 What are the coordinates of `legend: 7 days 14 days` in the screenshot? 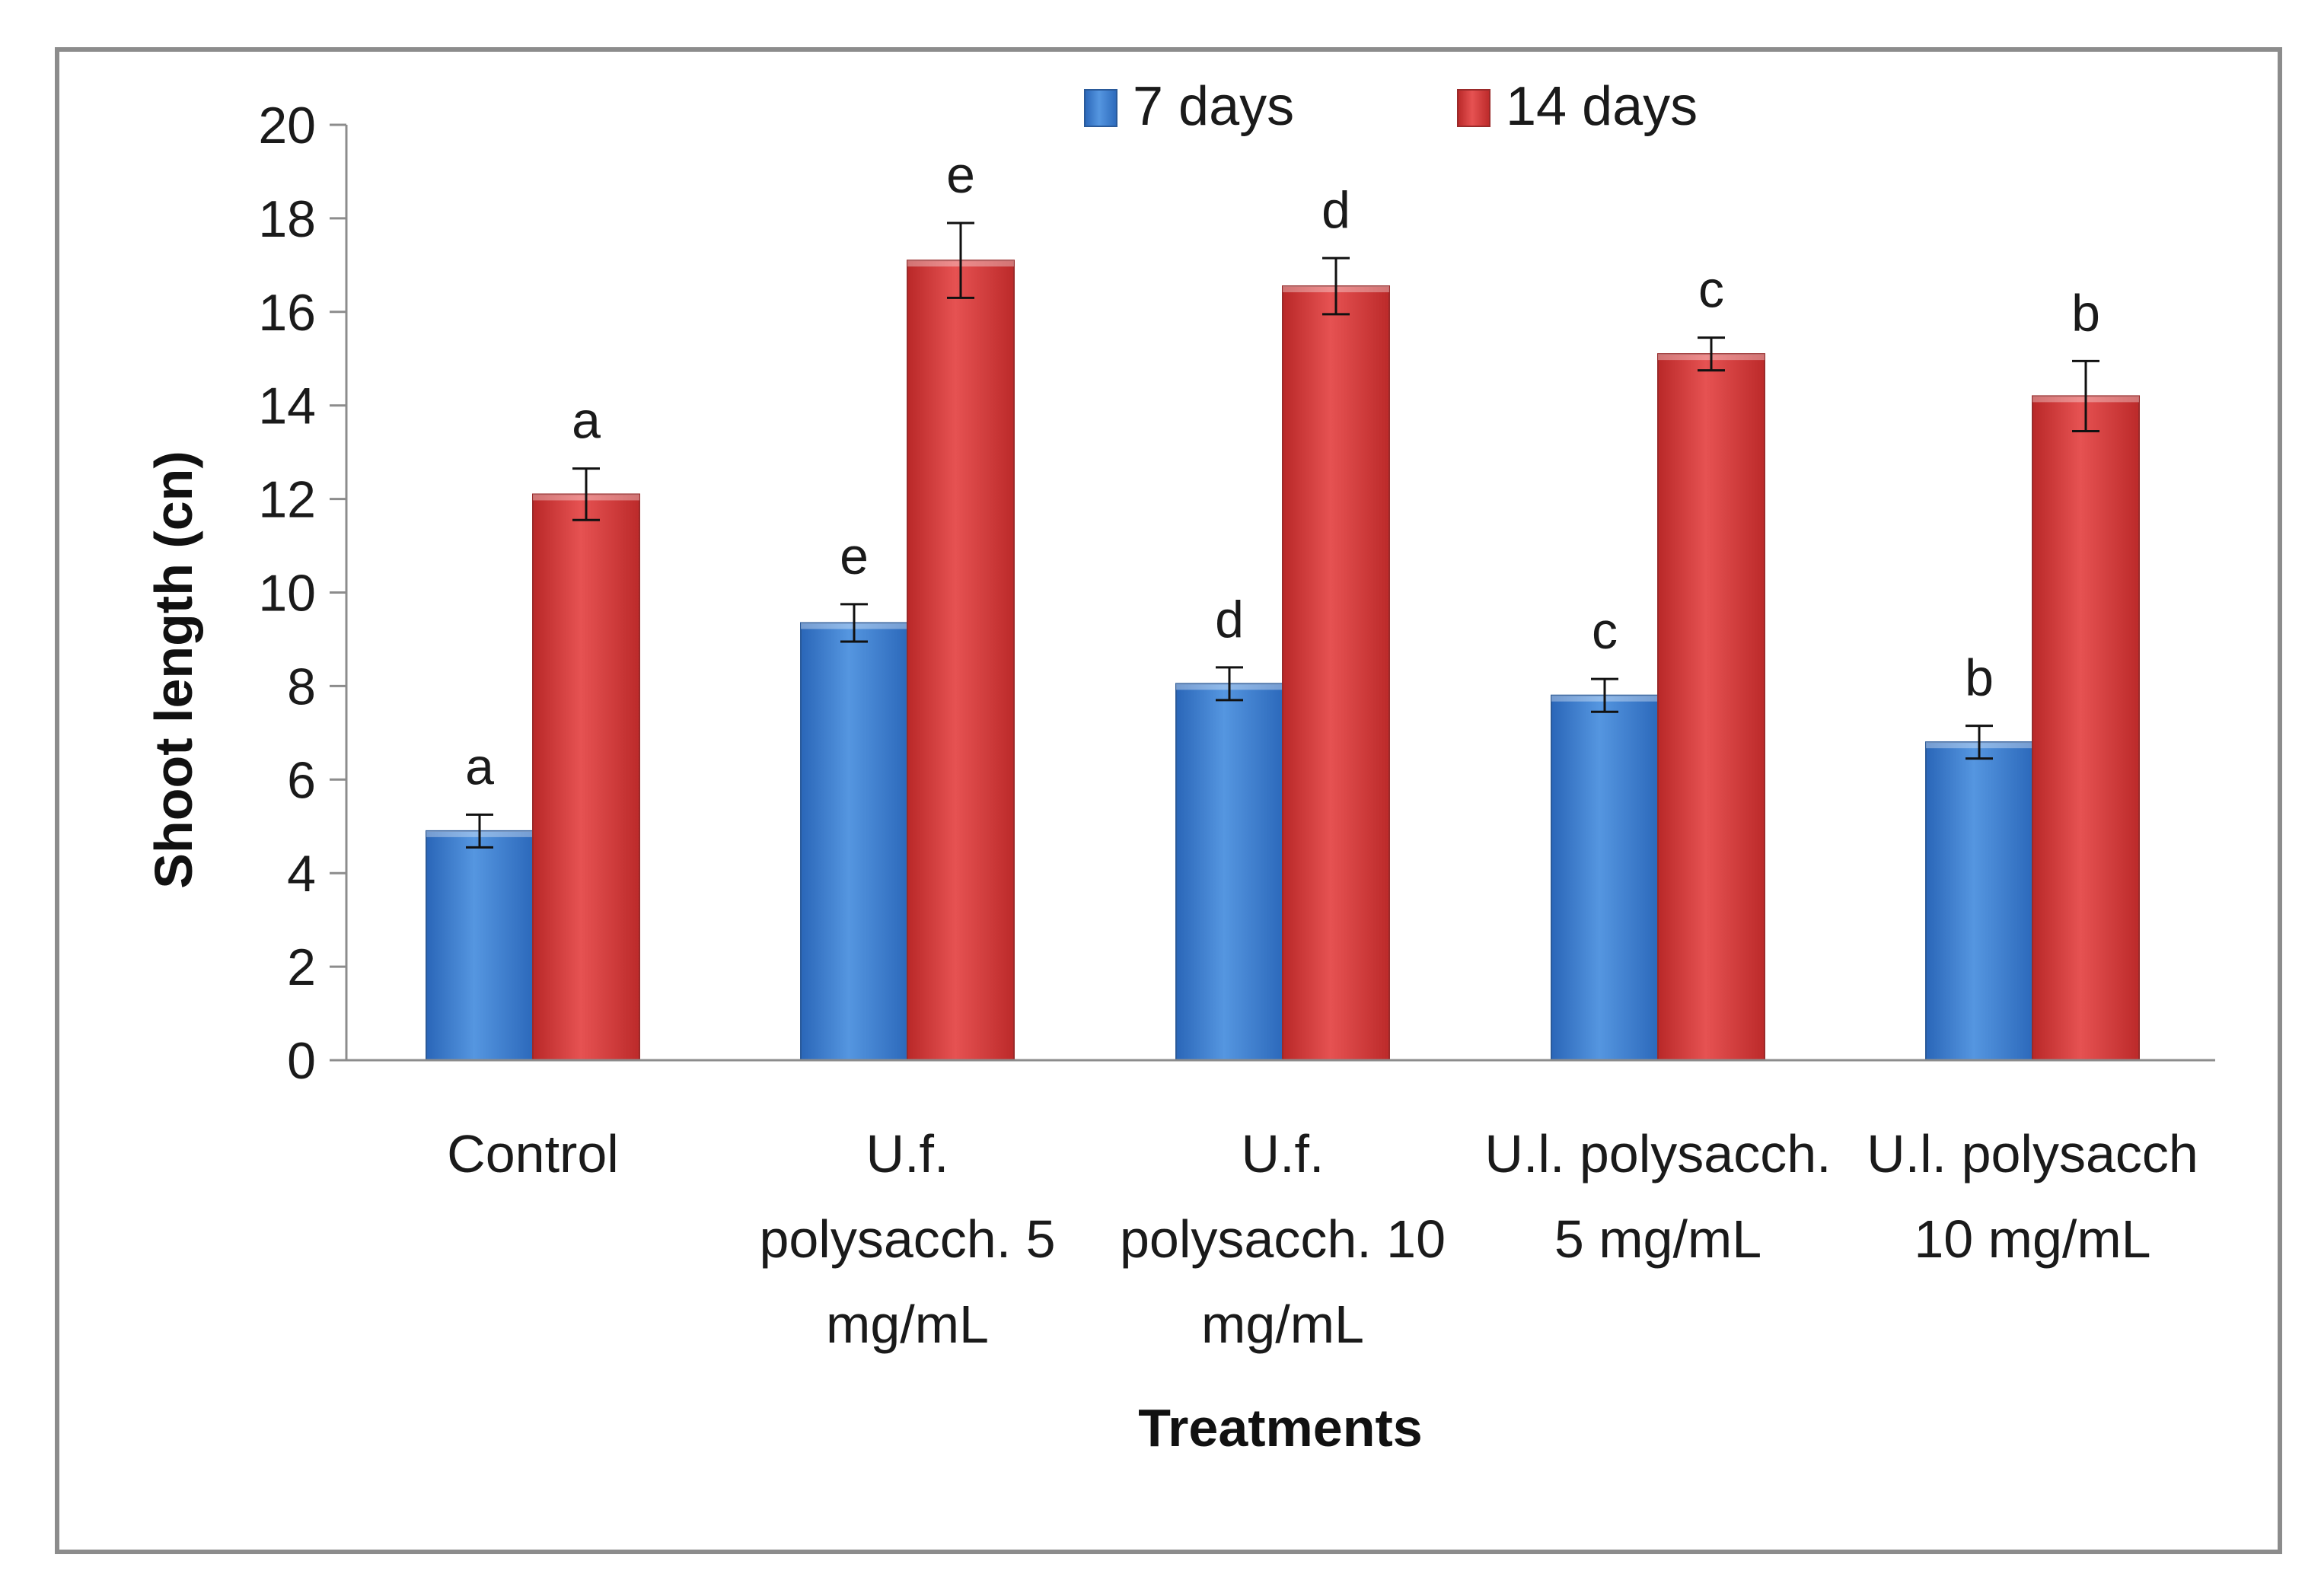 It's located at (1391, 106).